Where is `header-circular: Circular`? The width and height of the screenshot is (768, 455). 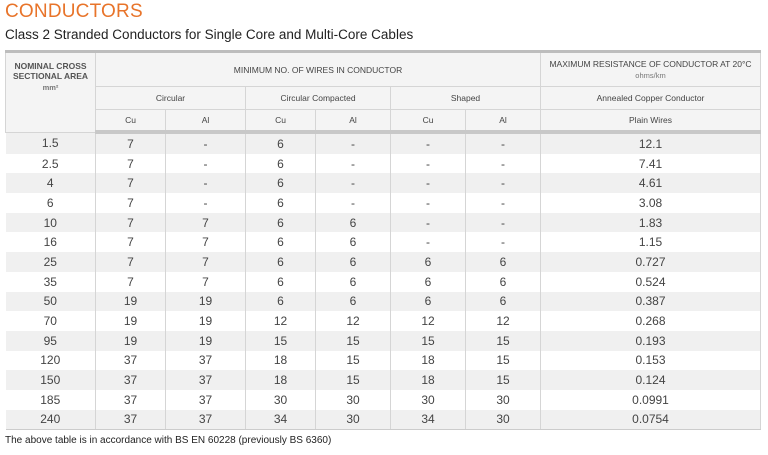
header-circular: Circular is located at coordinates (170, 98).